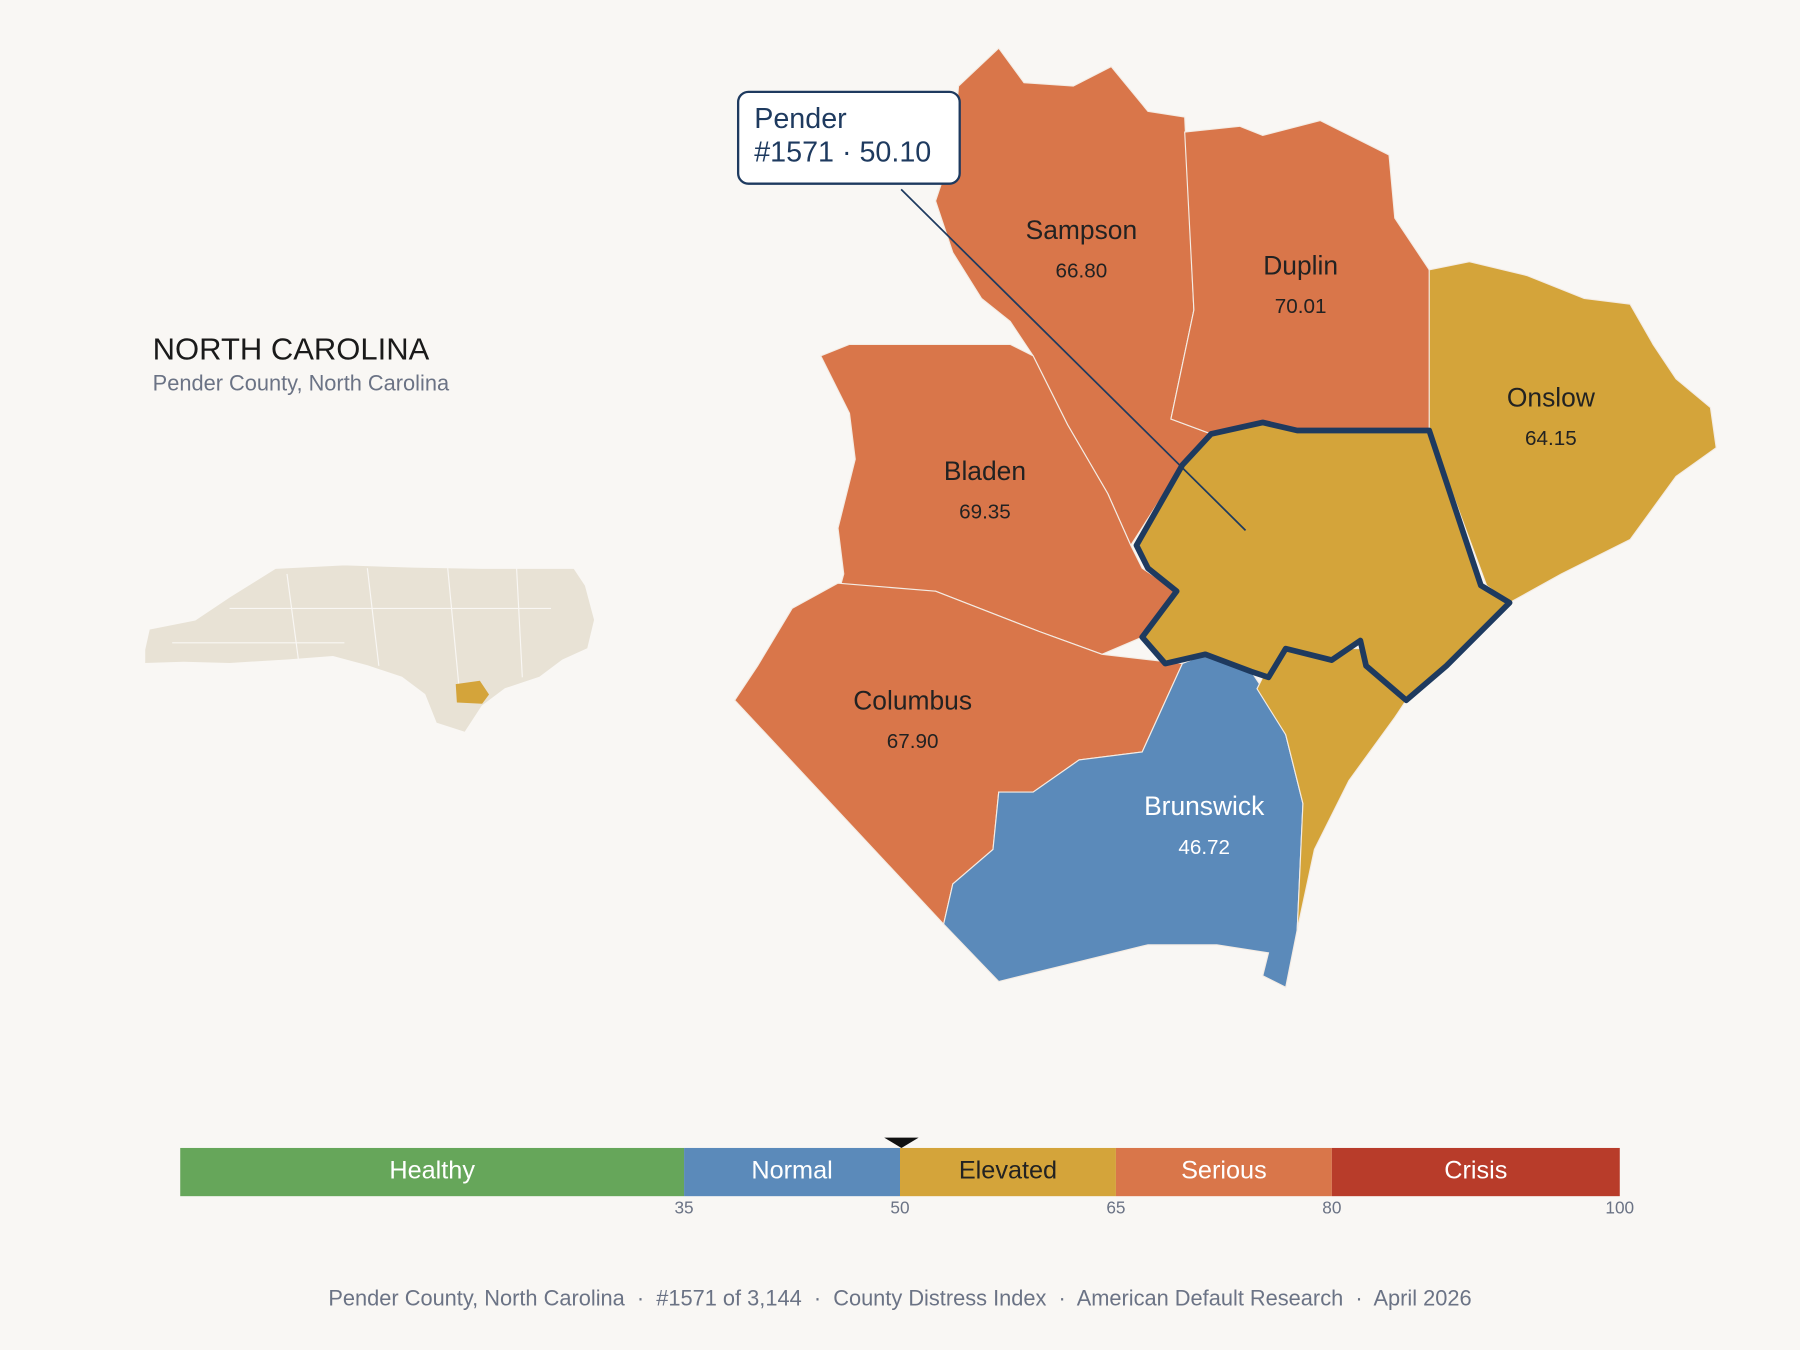 Image resolution: width=1800 pixels, height=1350 pixels. I want to click on legend-label: Serious, so click(1224, 1171).